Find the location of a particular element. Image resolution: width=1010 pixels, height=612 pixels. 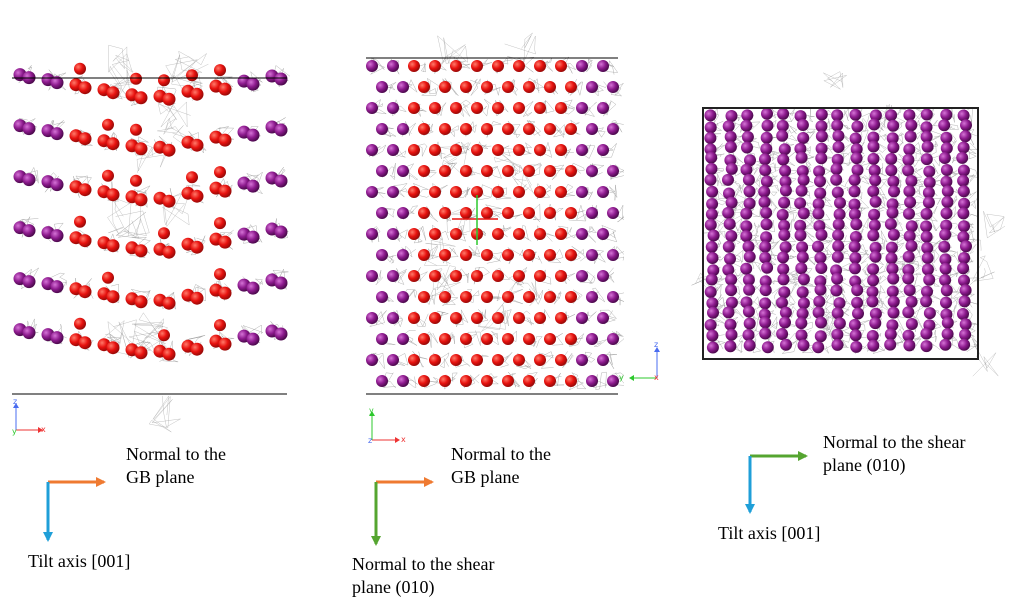

triad-label-x: x is located at coordinates (656, 377).